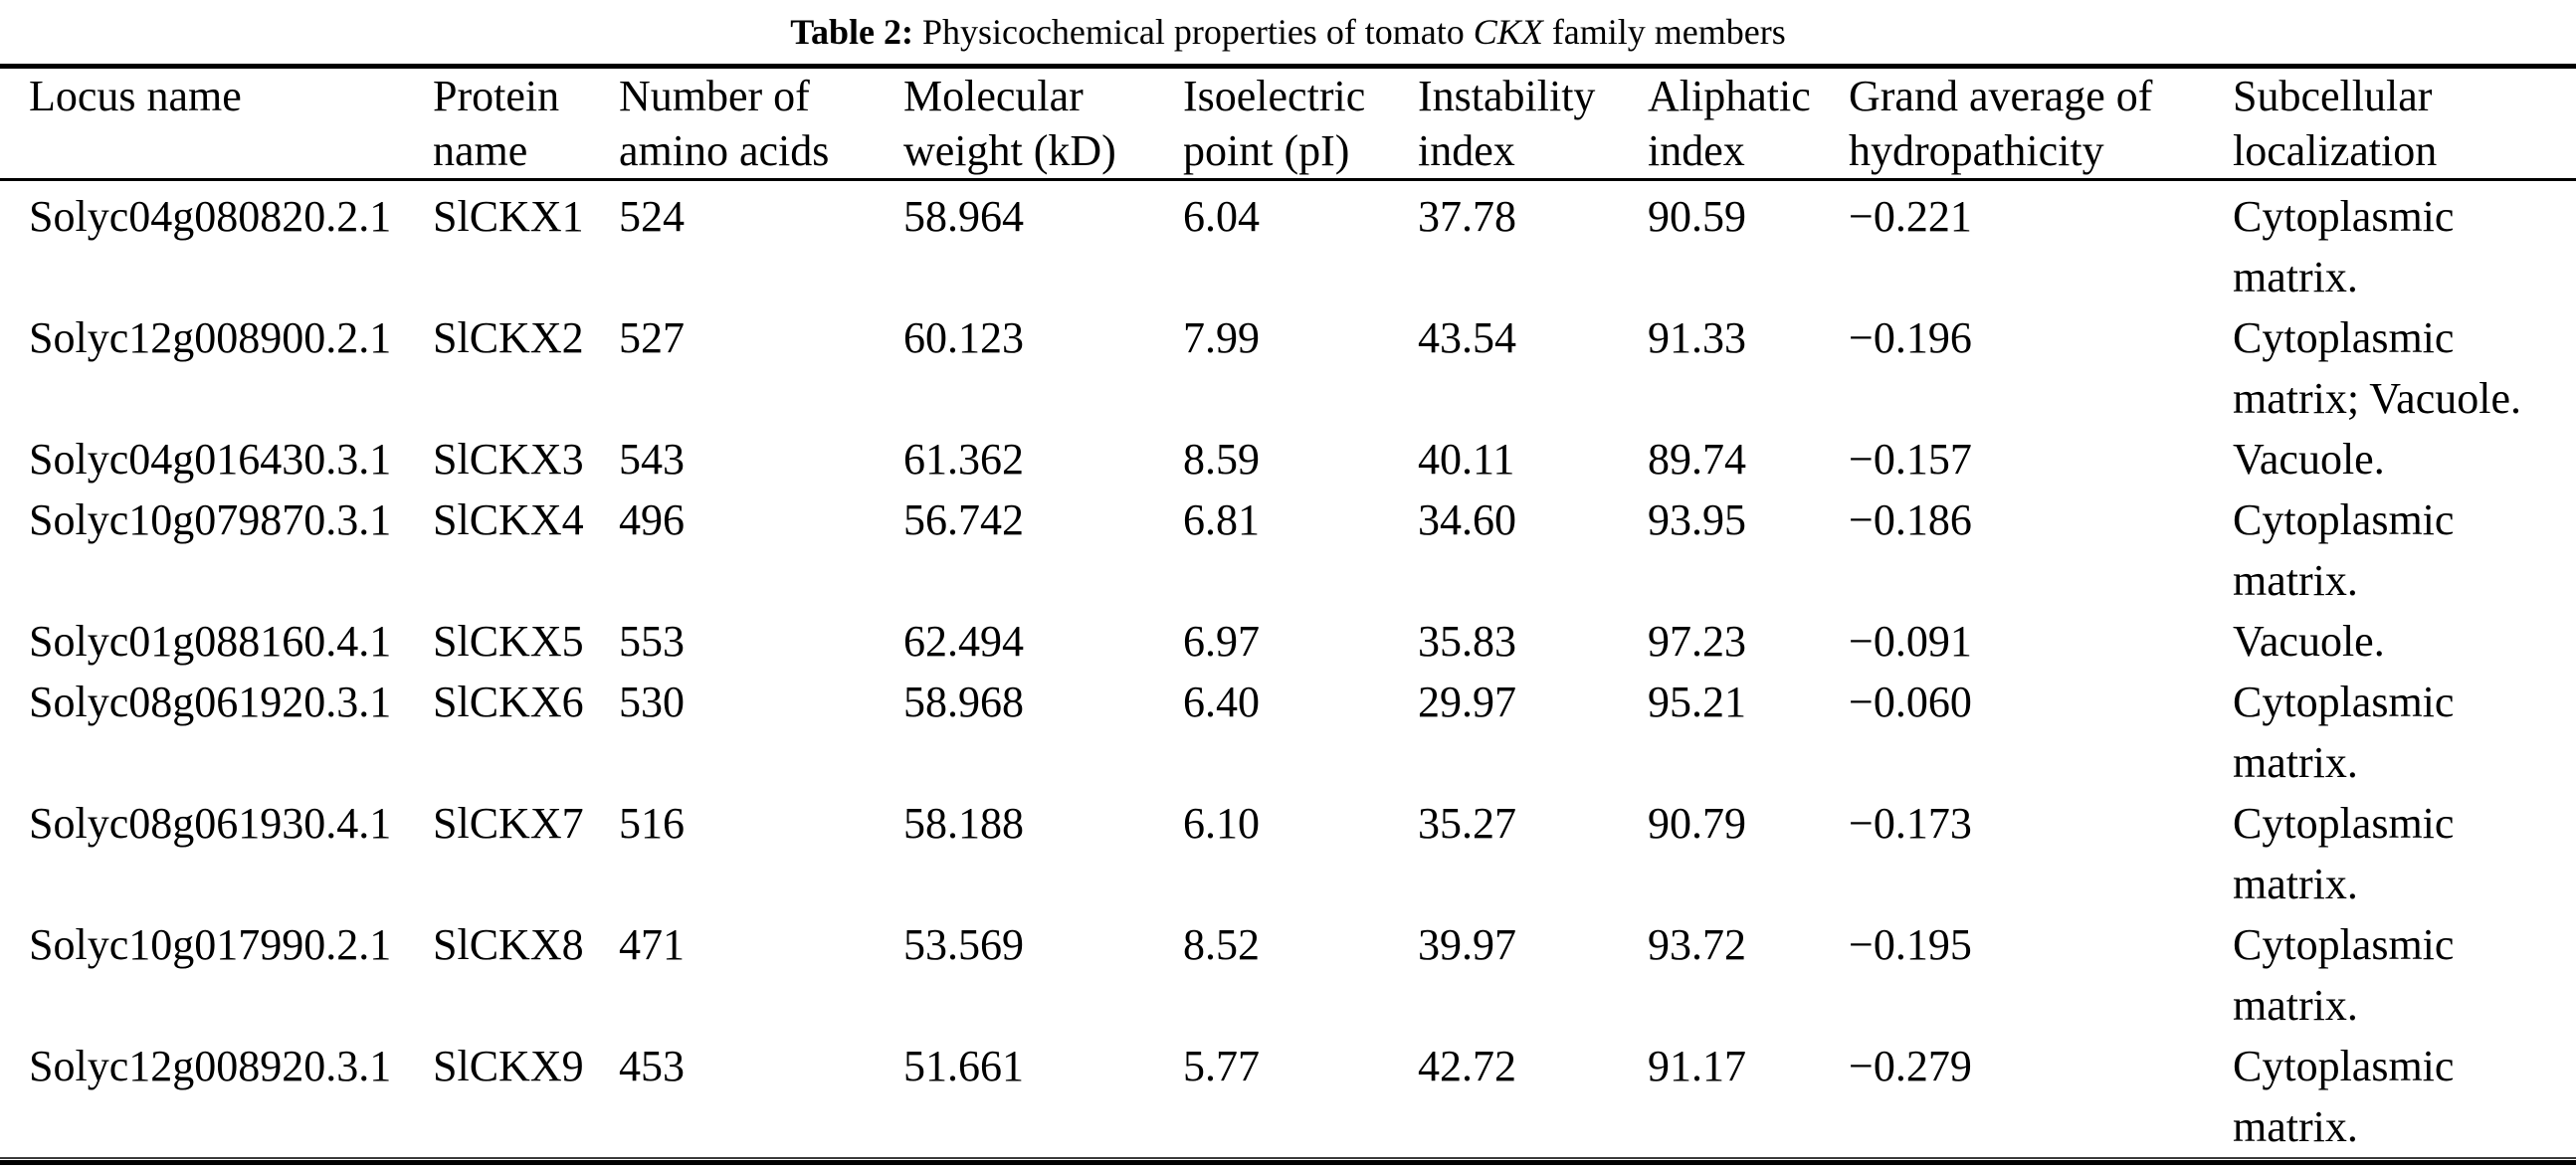  Describe the element at coordinates (1697, 824) in the screenshot. I see `cell-aliphatic_index: 90.79` at that location.